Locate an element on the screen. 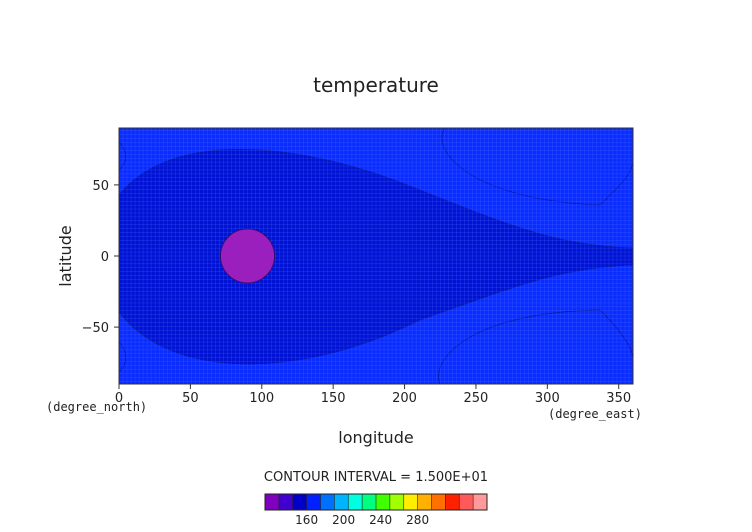 The image size is (752, 532). chart-title: temperature is located at coordinates (376, 85).